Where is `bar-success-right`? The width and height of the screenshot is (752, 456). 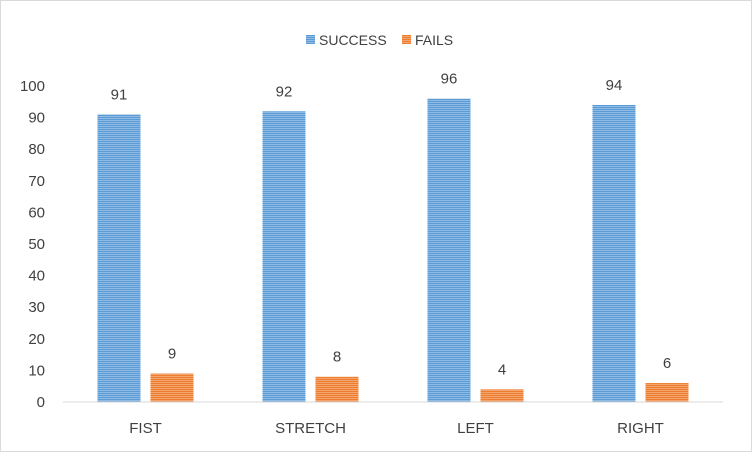 bar-success-right is located at coordinates (614, 253).